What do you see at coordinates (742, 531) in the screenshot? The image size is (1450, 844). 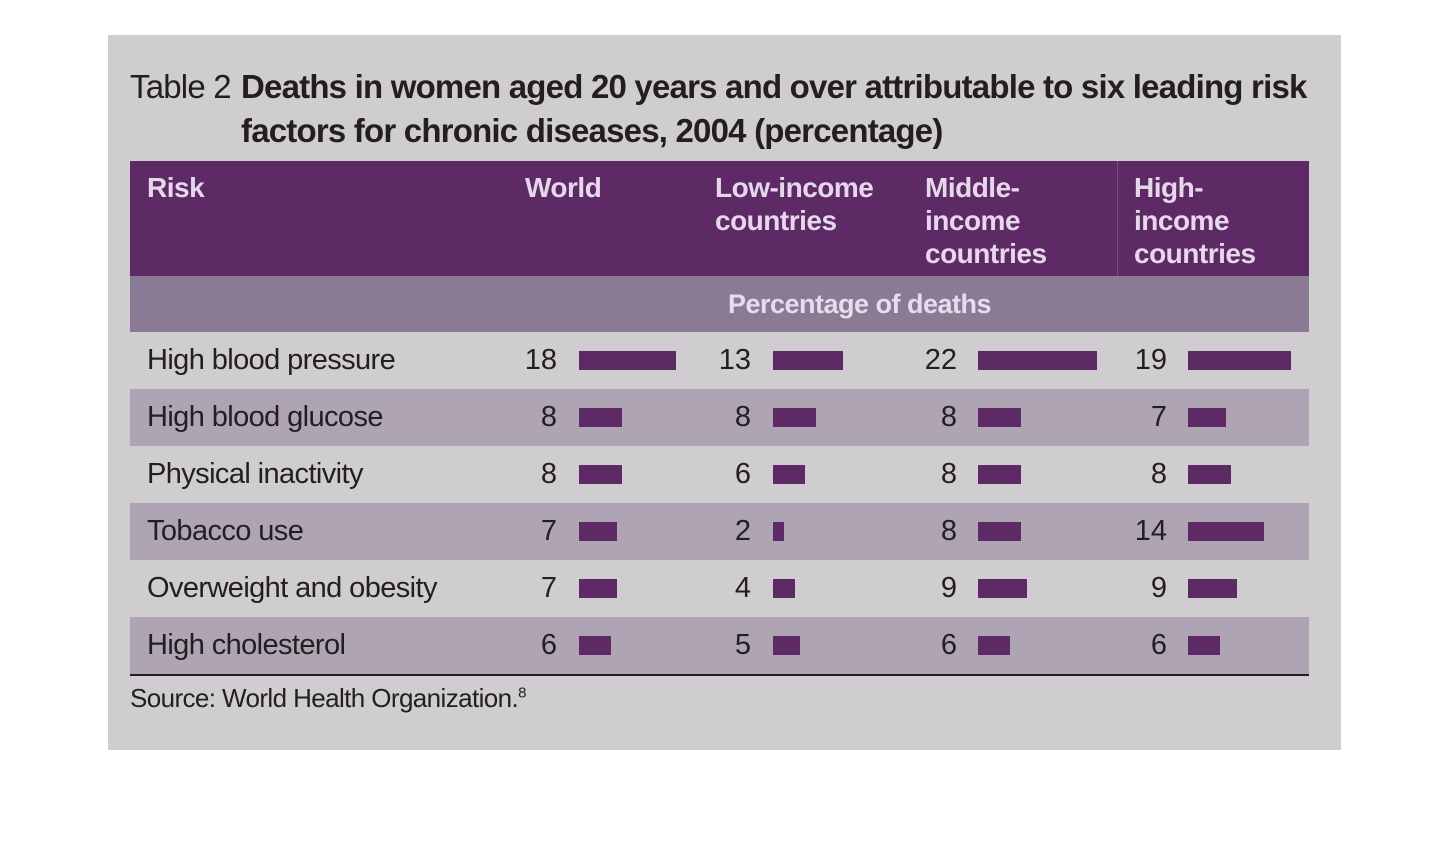 I see `value-low-income: 2` at bounding box center [742, 531].